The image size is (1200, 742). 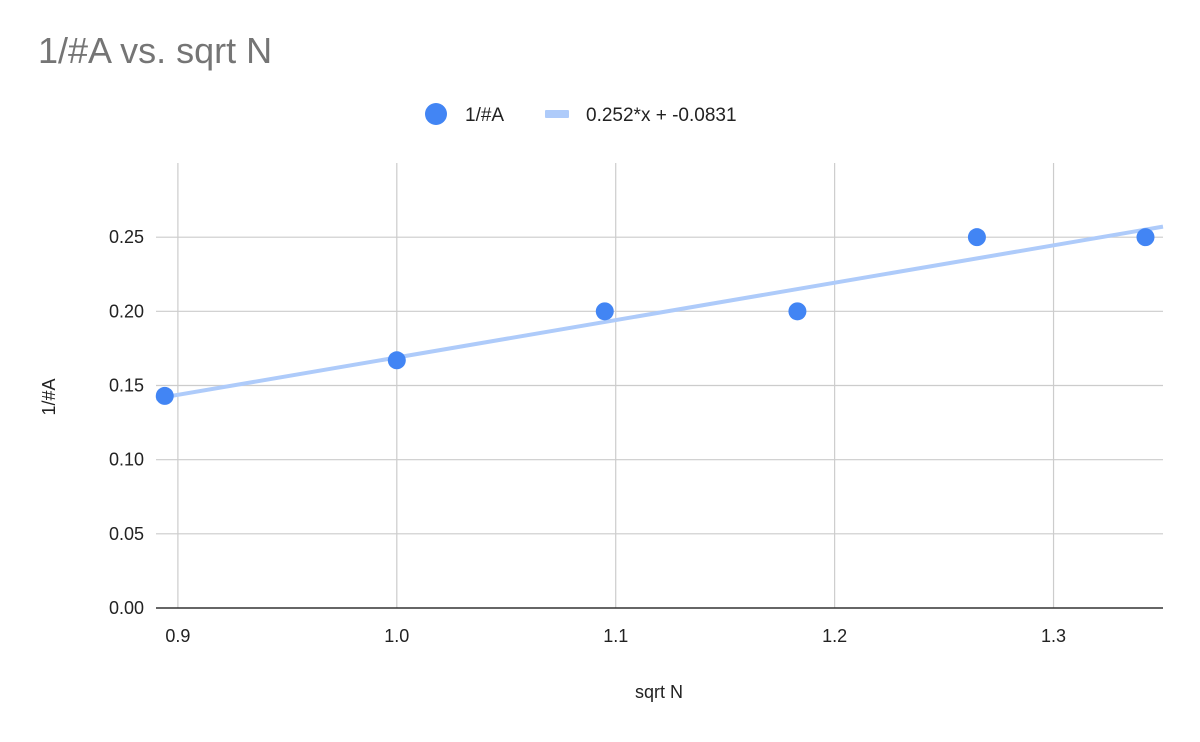 I want to click on y-tick-labels: 0.00 0.05 0.10 0.15 0.20 0.25, so click(x=126, y=422).